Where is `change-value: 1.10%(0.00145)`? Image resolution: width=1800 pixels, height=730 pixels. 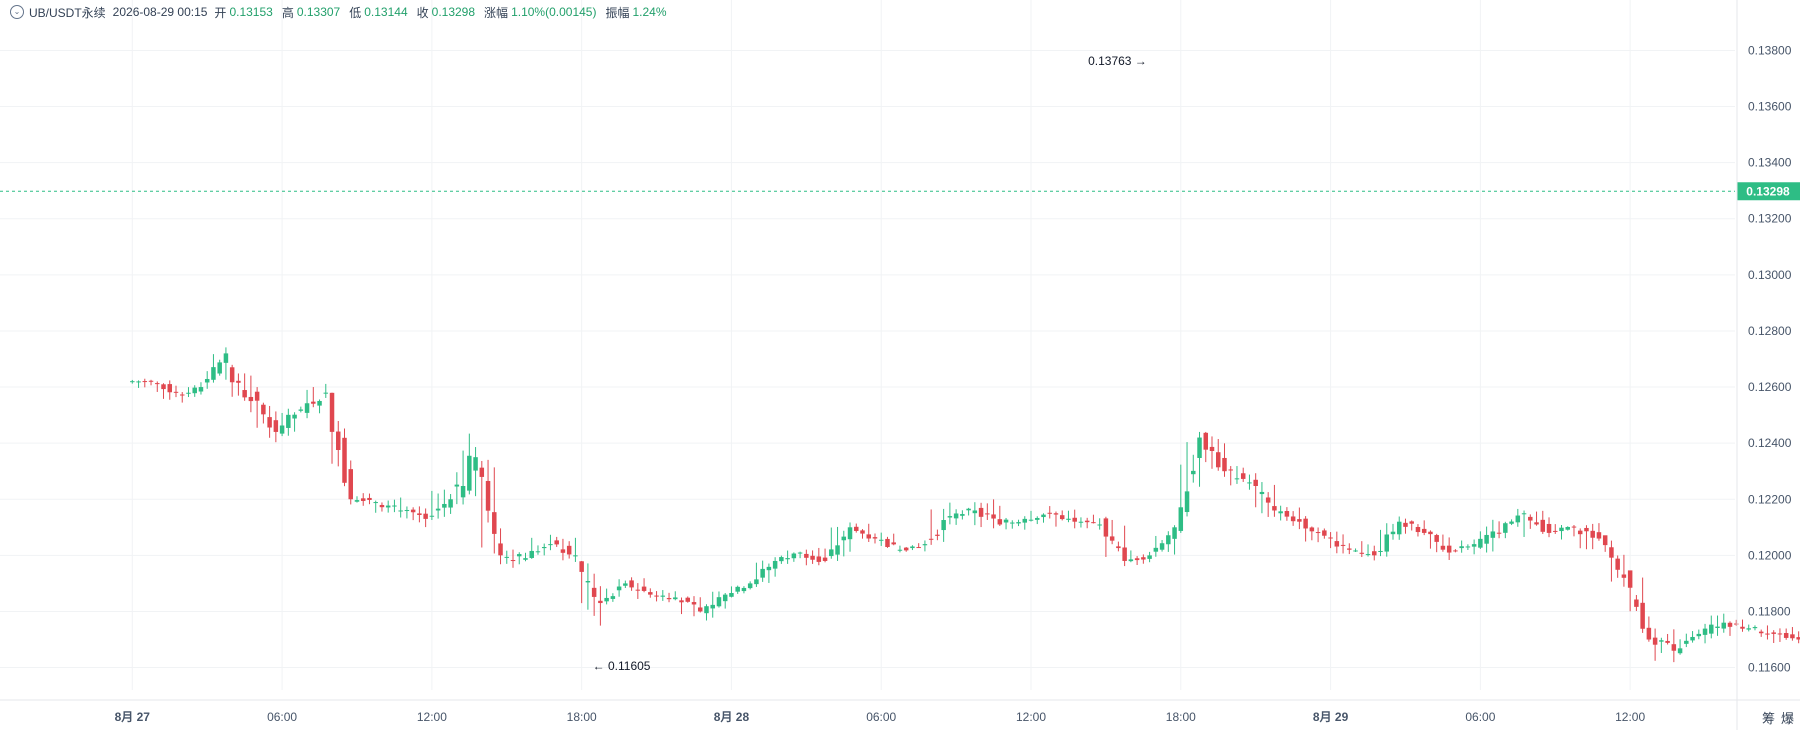
change-value: 1.10%(0.00145) is located at coordinates (554, 12).